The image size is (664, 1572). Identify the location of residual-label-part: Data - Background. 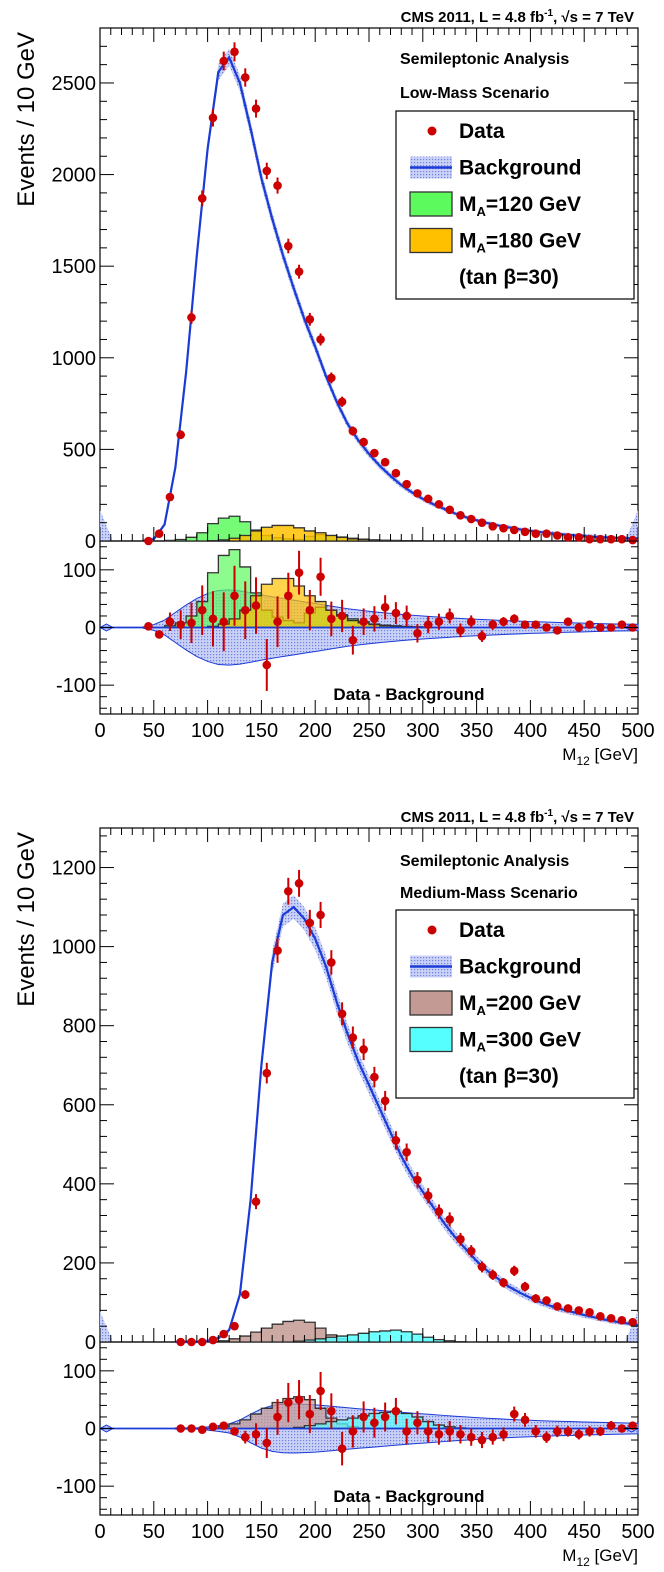
(408, 694).